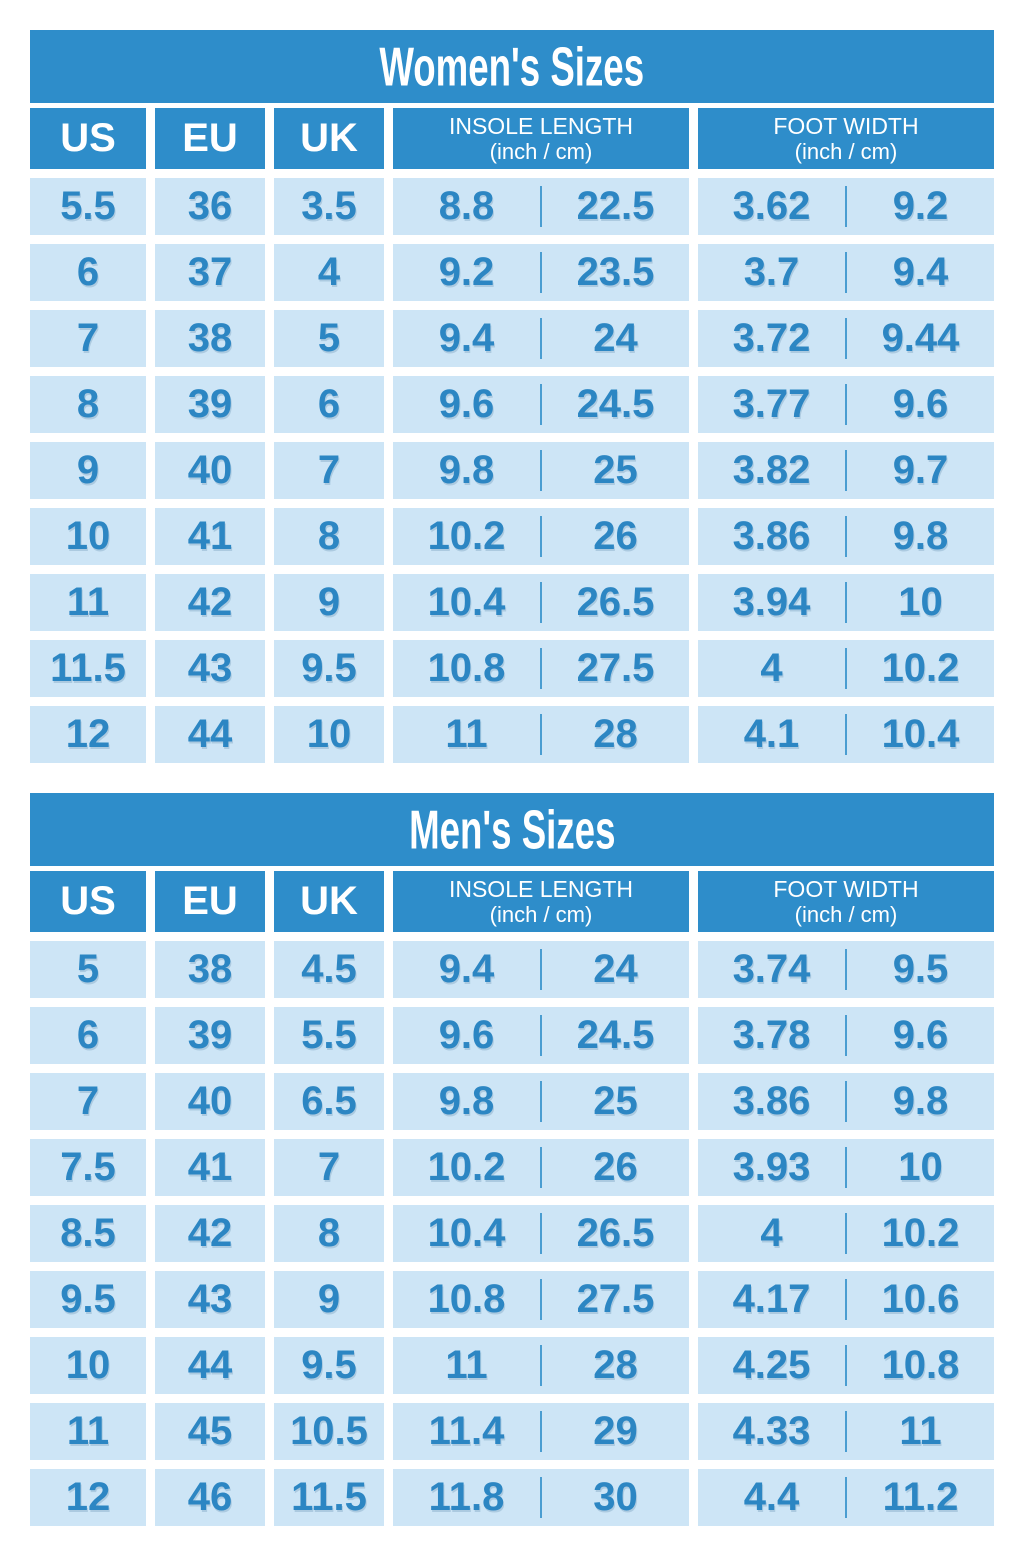 The width and height of the screenshot is (1024, 1564). I want to click on eu-size-value: 44, so click(210, 1365).